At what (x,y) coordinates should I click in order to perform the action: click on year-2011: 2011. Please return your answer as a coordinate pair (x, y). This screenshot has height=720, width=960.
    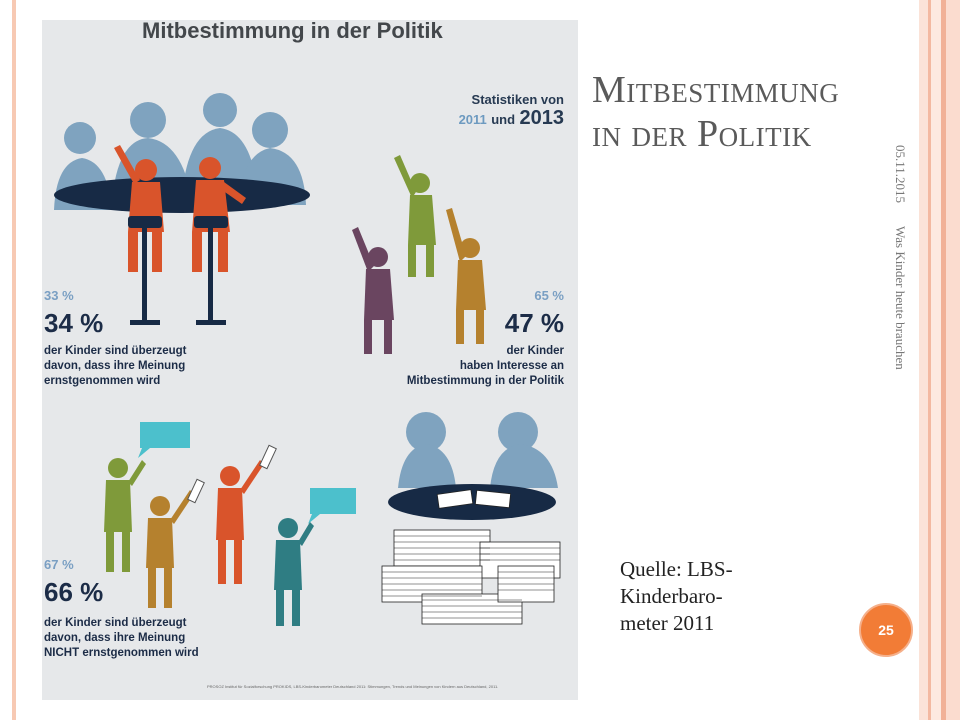
    Looking at the image, I should click on (472, 119).